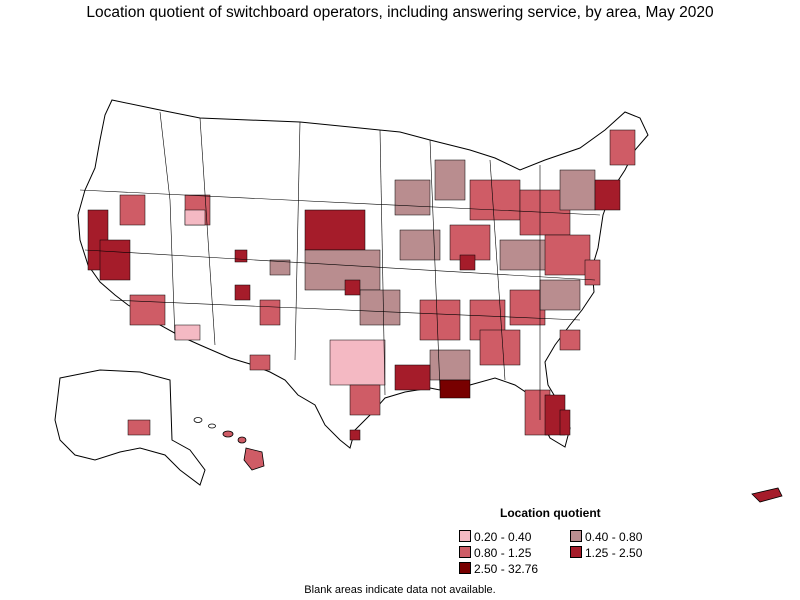 Image resolution: width=800 pixels, height=600 pixels. I want to click on legend-label-1: 0.40 - 0.80, so click(614, 537).